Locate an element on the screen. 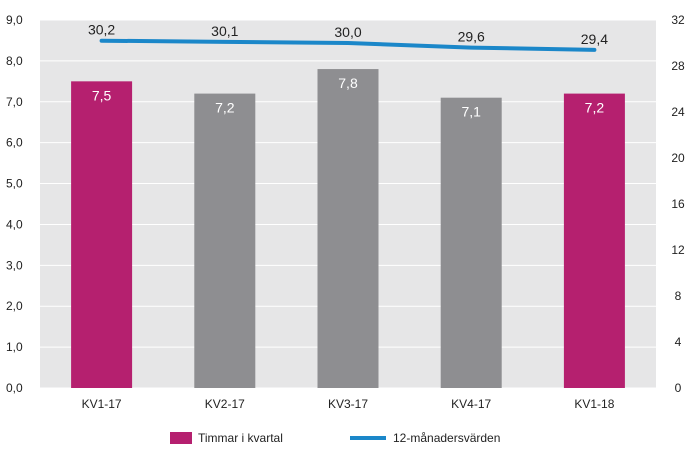 This screenshot has height=457, width=694. right-axis-tick-label: 16 is located at coordinates (678, 204).